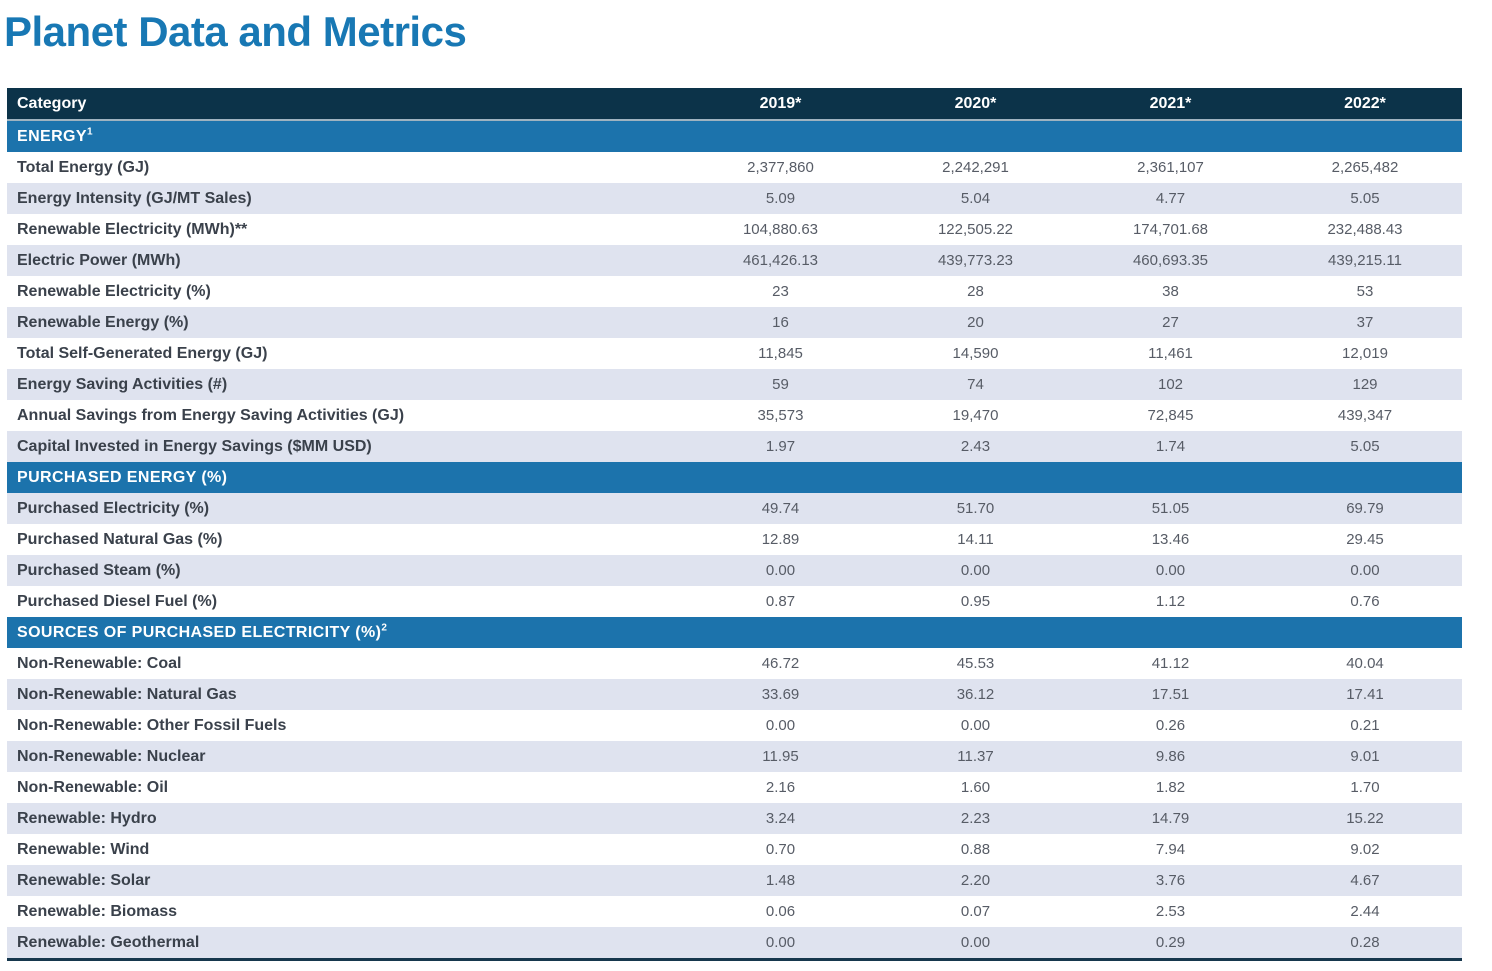 Image resolution: width=1492 pixels, height=971 pixels. What do you see at coordinates (345, 104) in the screenshot?
I see `column-header-category: Category` at bounding box center [345, 104].